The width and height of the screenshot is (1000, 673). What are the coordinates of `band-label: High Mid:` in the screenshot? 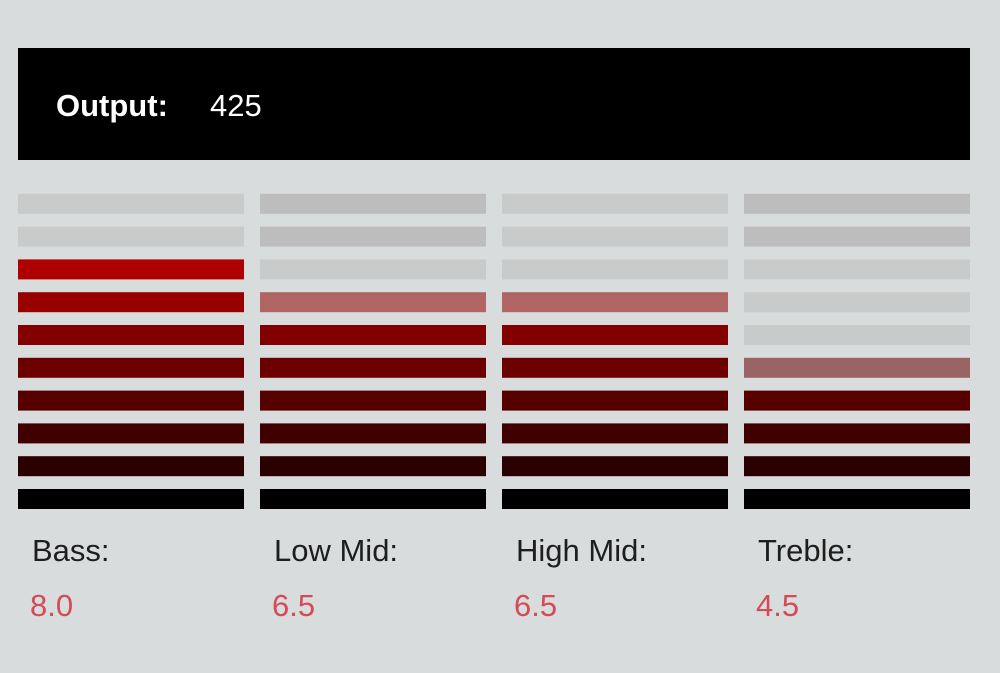 It's located at (581, 550).